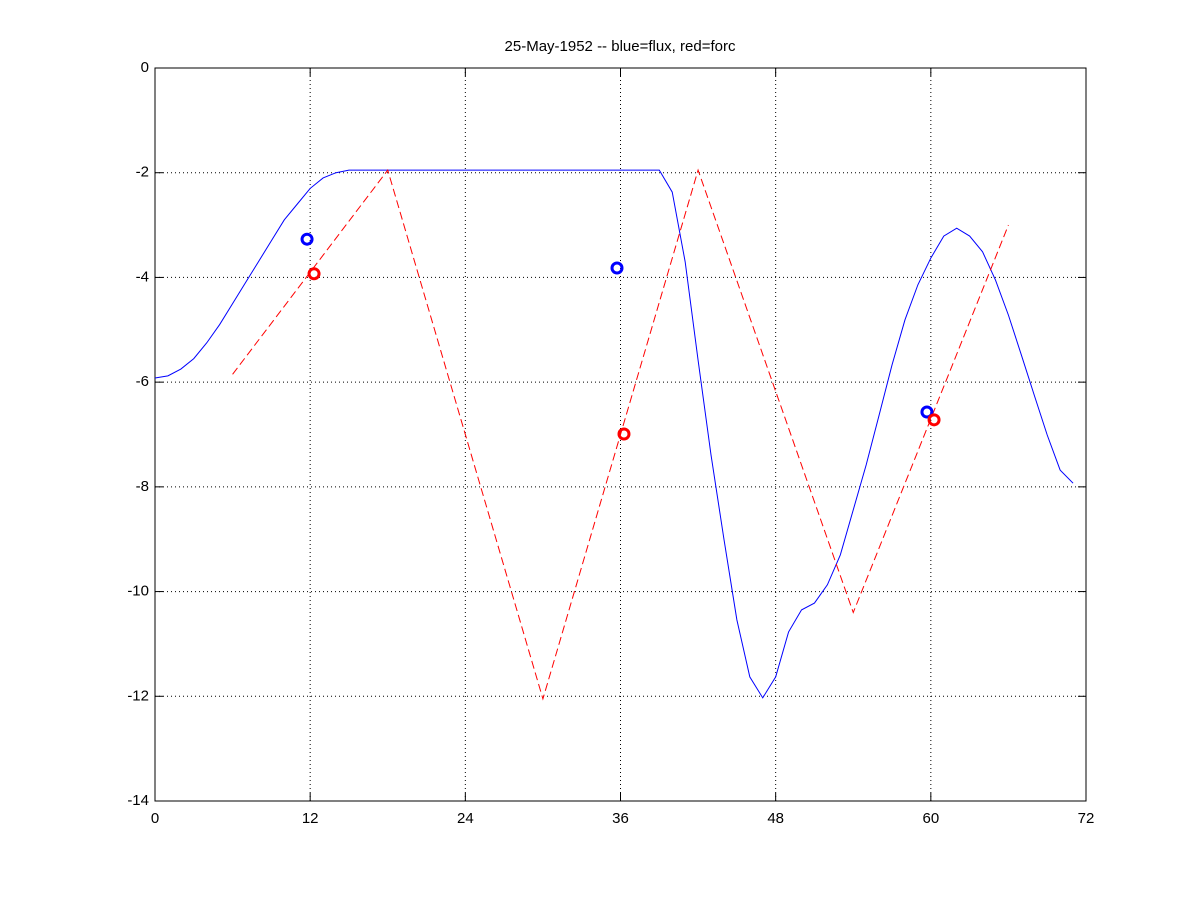  I want to click on y-tick-label: -4, so click(142, 276).